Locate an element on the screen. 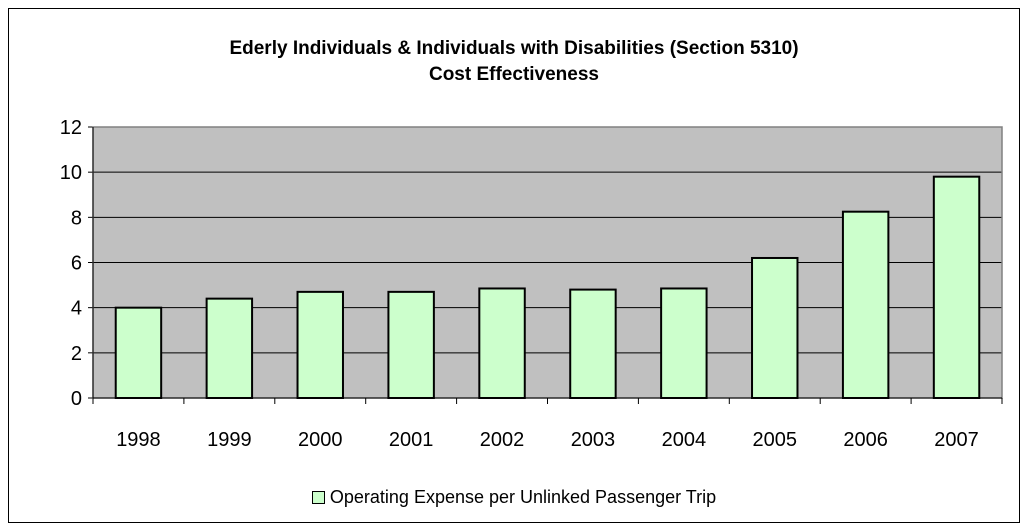 The height and width of the screenshot is (531, 1028). x-tick-label: 2000 is located at coordinates (320, 440).